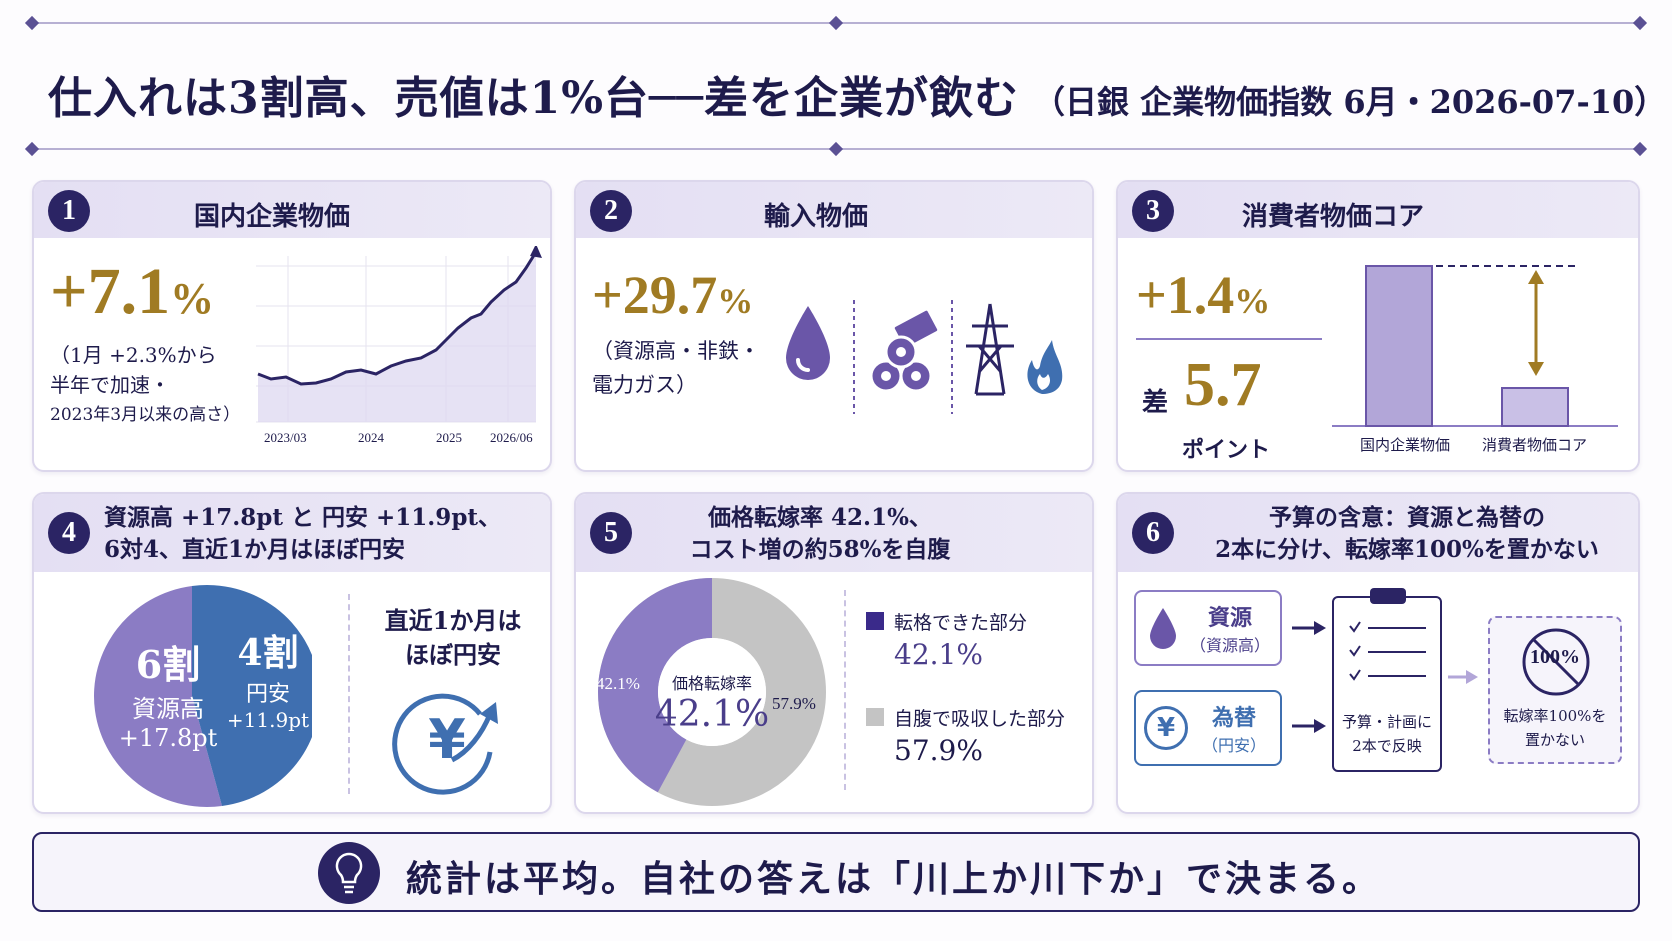 Image resolution: width=1672 pixels, height=941 pixels. What do you see at coordinates (938, 654) in the screenshot?
I see `legend-value: 42.1%` at bounding box center [938, 654].